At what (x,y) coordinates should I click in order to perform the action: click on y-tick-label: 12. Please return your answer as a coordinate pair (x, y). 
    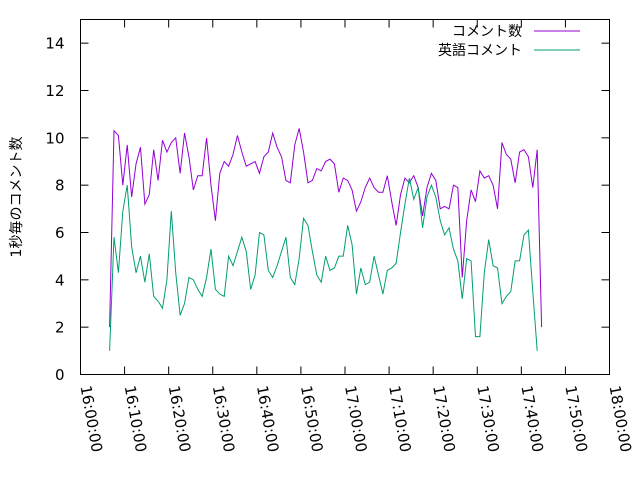
    Looking at the image, I should click on (54, 91).